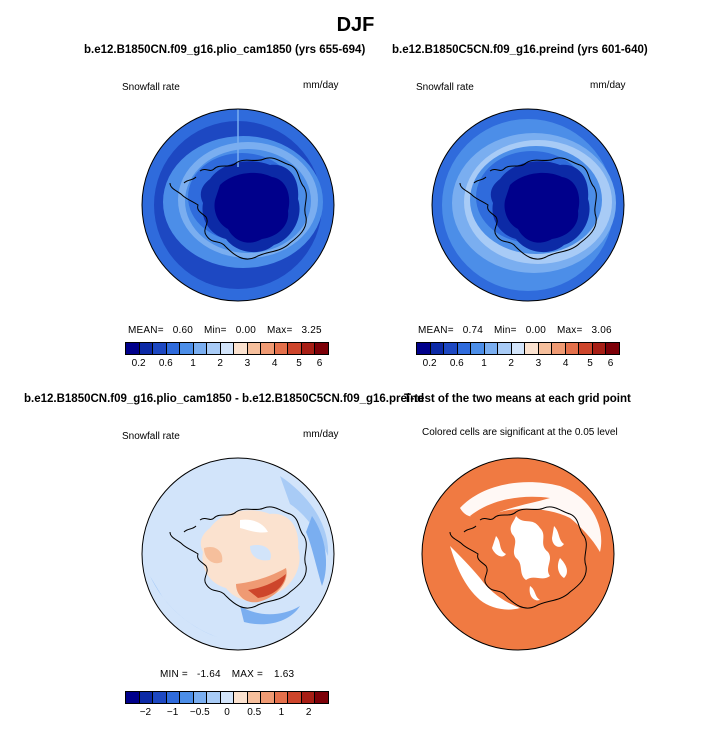 This screenshot has height=748, width=711. Describe the element at coordinates (311, 330) in the screenshot. I see `panel1-max-value: 3.25` at that location.